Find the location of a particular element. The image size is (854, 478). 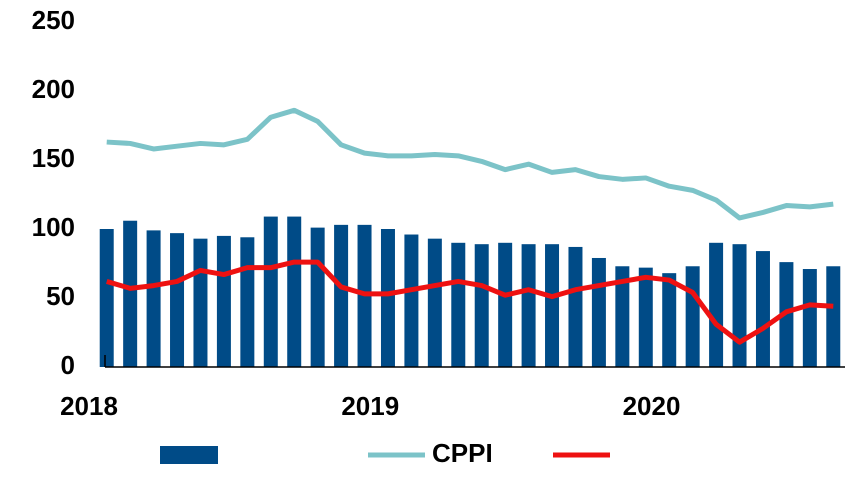

y-tick-label: 0 is located at coordinates (68, 365).